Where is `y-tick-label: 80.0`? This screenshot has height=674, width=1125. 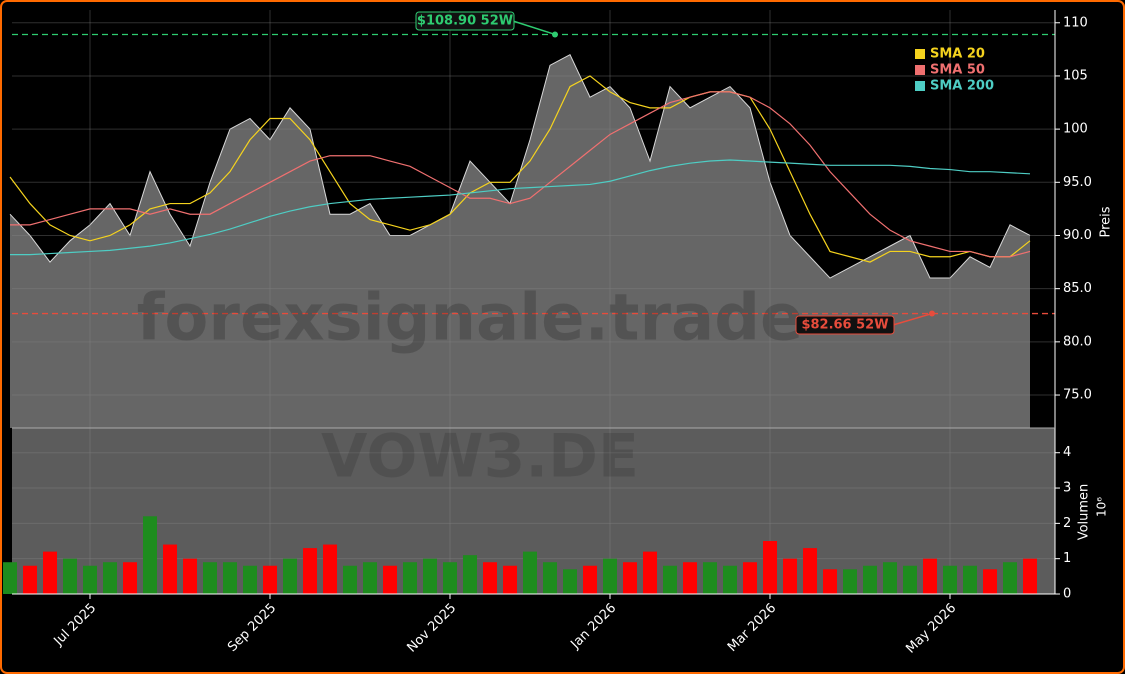 y-tick-label: 80.0 is located at coordinates (1077, 341).